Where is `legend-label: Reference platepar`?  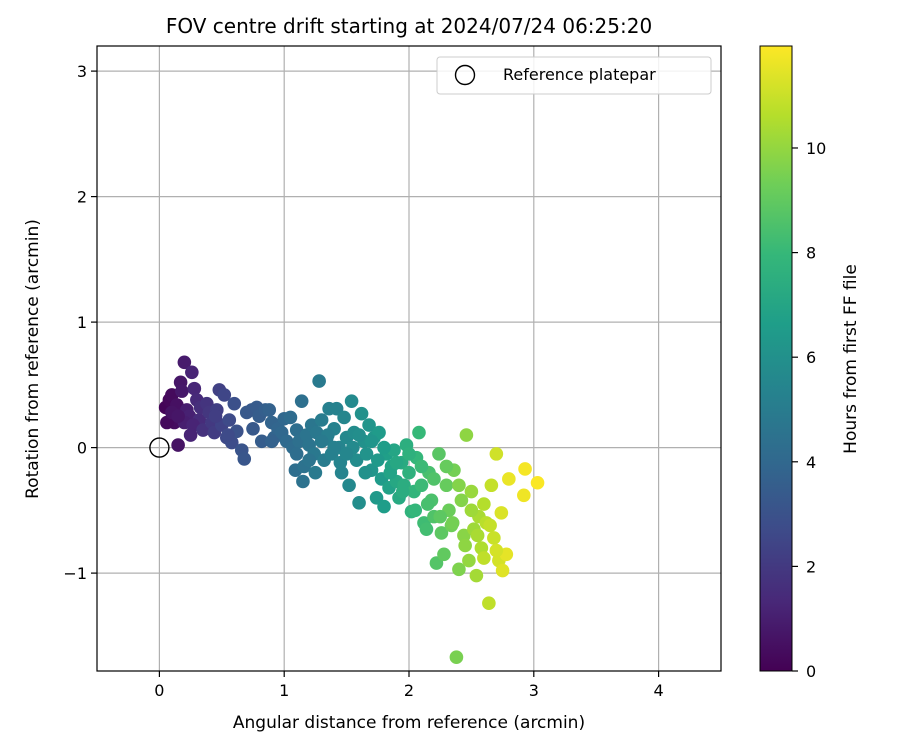 legend-label: Reference platepar is located at coordinates (579, 74).